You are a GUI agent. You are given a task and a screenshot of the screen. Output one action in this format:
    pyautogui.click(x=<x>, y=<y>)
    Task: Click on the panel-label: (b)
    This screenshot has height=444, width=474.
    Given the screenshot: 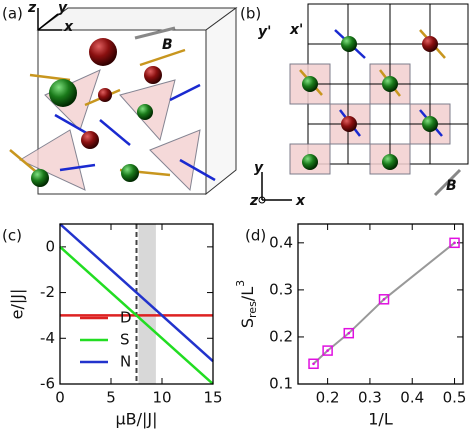 What is the action you would take?
    pyautogui.click(x=250, y=14)
    